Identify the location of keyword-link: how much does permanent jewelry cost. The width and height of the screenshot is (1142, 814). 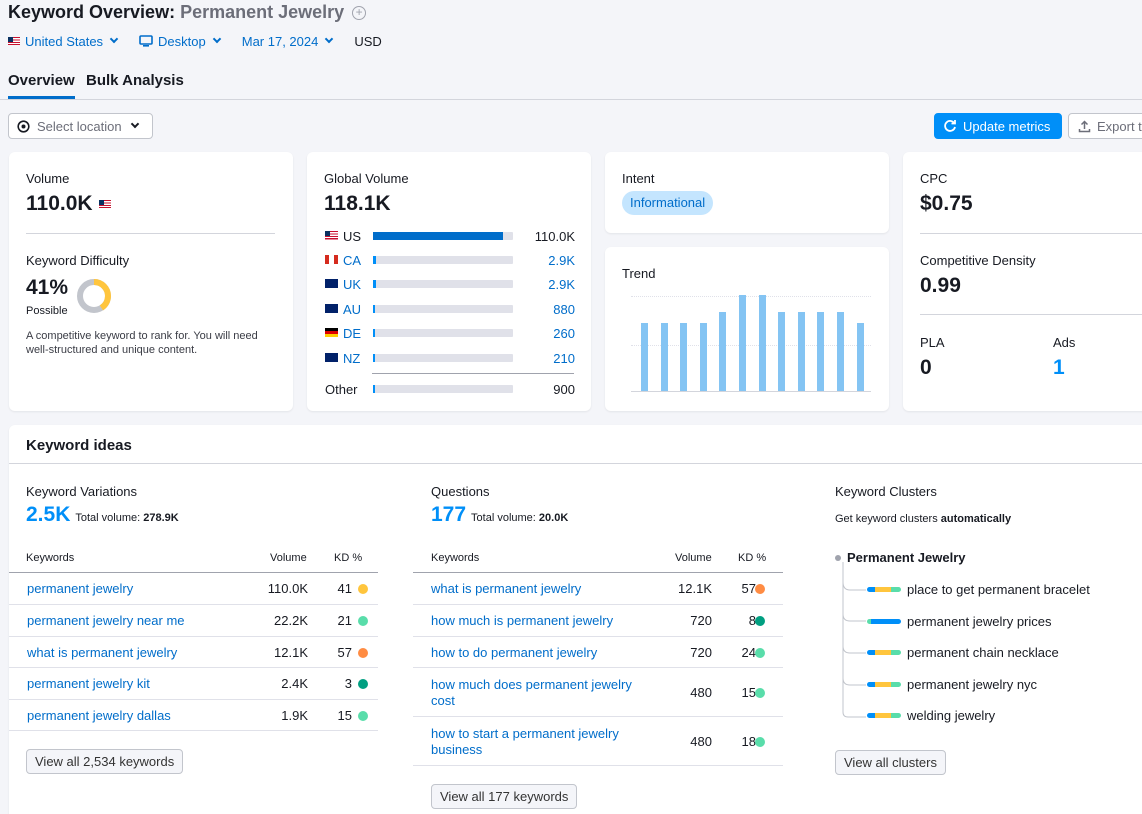
(531, 692).